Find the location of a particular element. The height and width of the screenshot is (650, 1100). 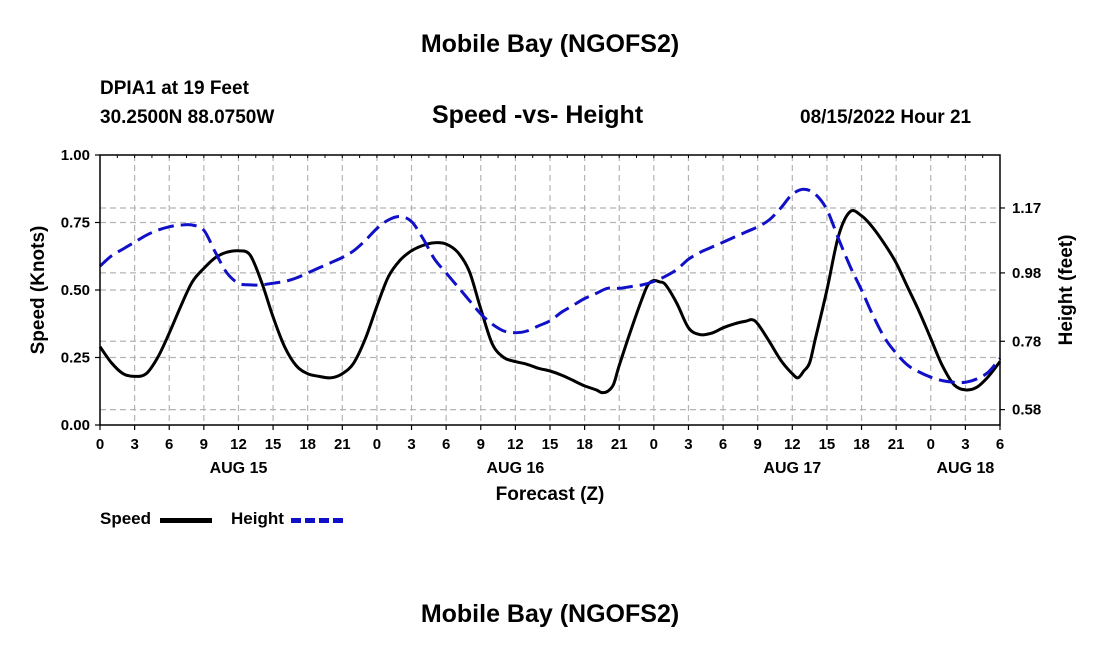

y-right-tick-label: 0.98 is located at coordinates (1026, 273).